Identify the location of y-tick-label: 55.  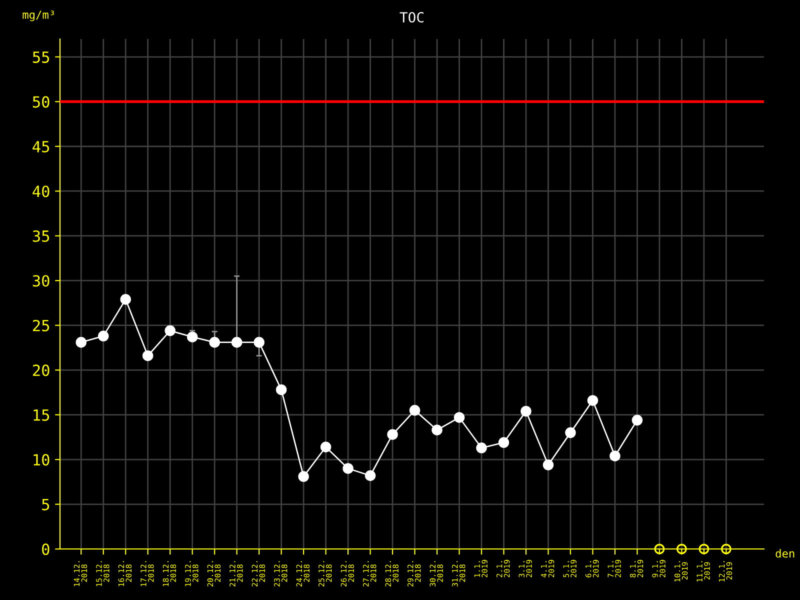
(41, 57).